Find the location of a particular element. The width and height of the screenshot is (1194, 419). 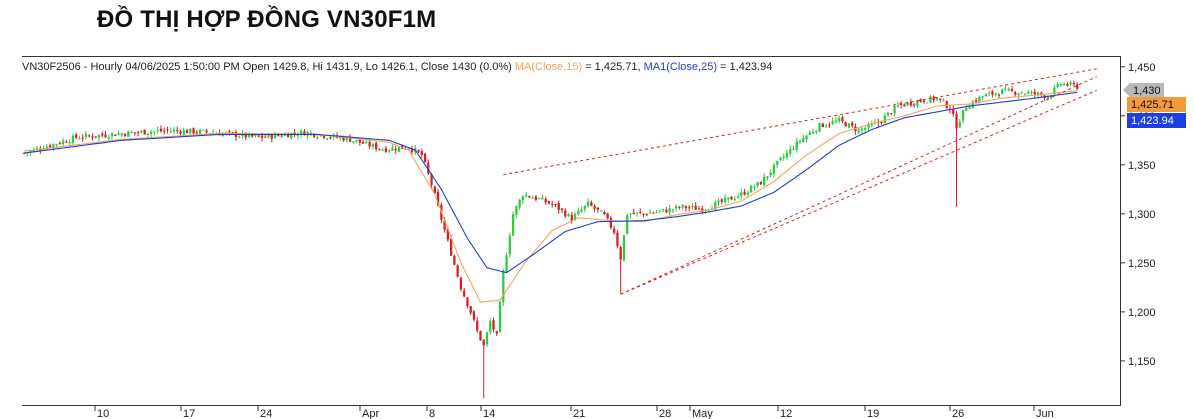

time-tick-label: 24 is located at coordinates (266, 413).